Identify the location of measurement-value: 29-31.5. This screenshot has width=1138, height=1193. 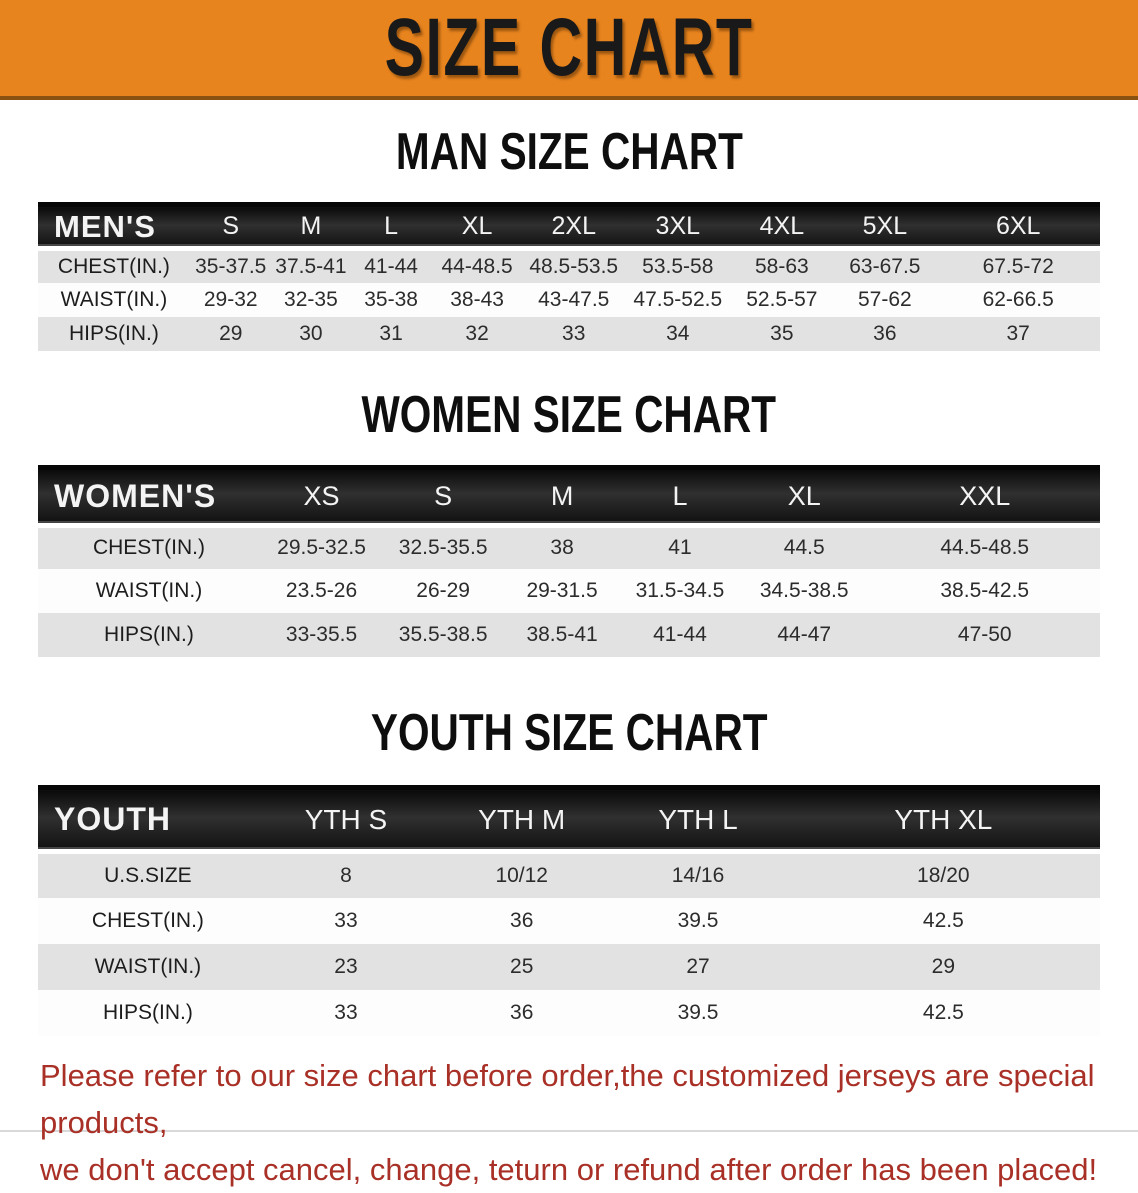
(562, 591).